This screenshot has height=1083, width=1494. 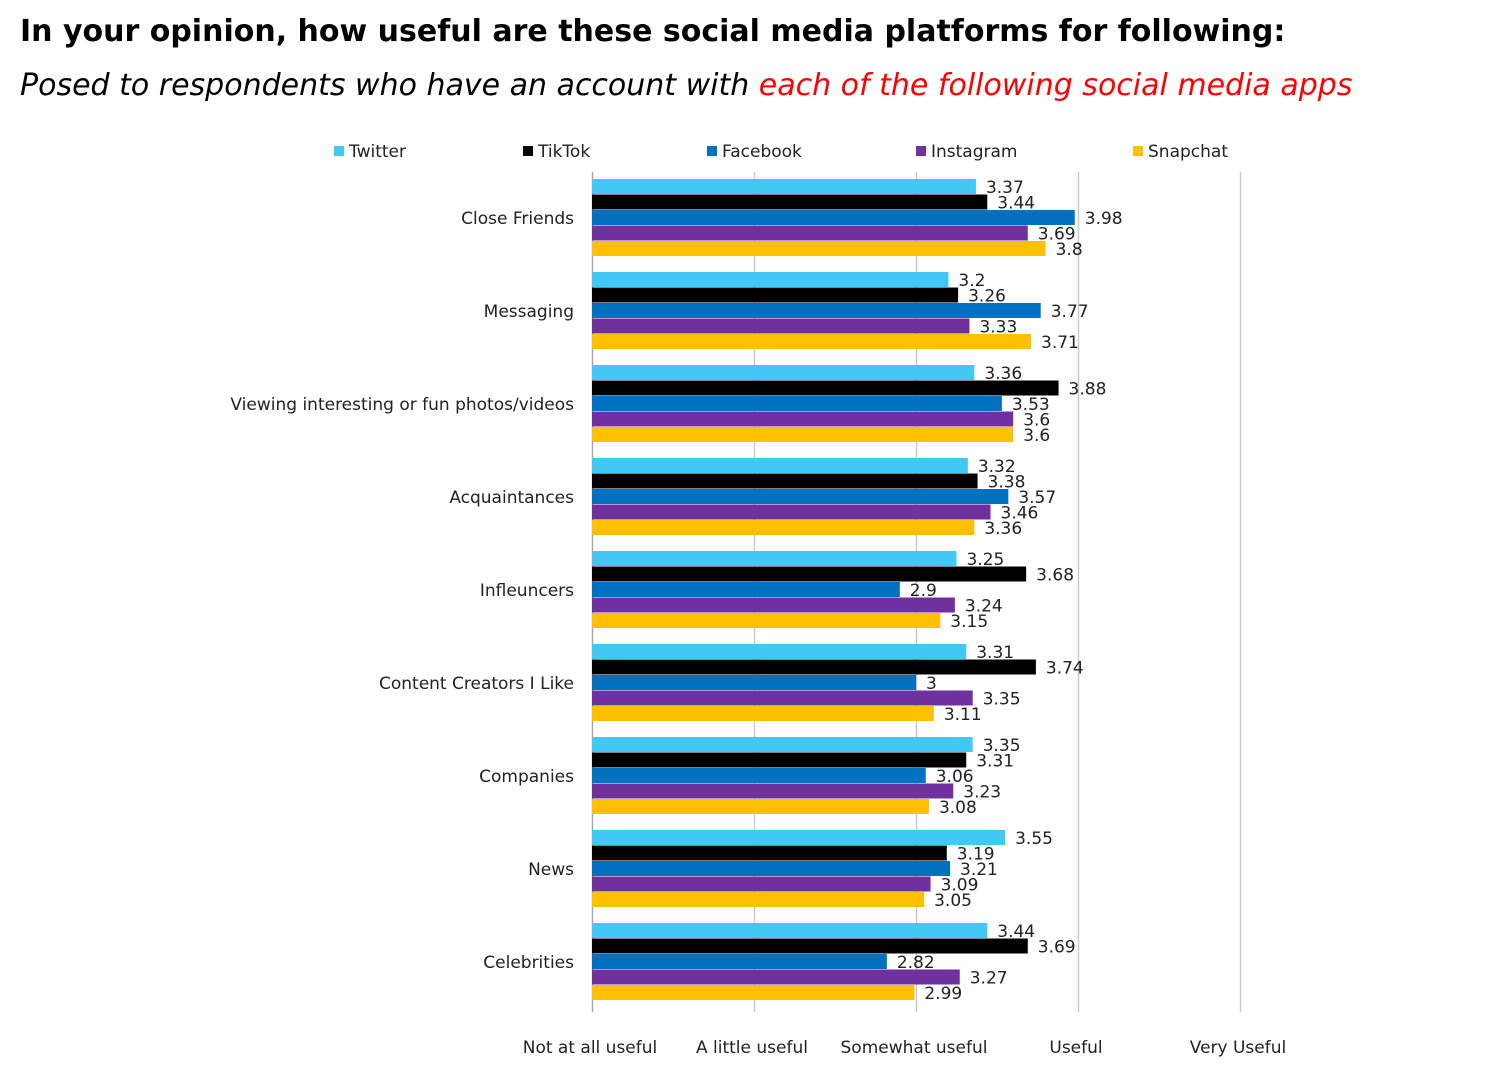 What do you see at coordinates (712, 151) in the screenshot?
I see `legend-swatch-facebook` at bounding box center [712, 151].